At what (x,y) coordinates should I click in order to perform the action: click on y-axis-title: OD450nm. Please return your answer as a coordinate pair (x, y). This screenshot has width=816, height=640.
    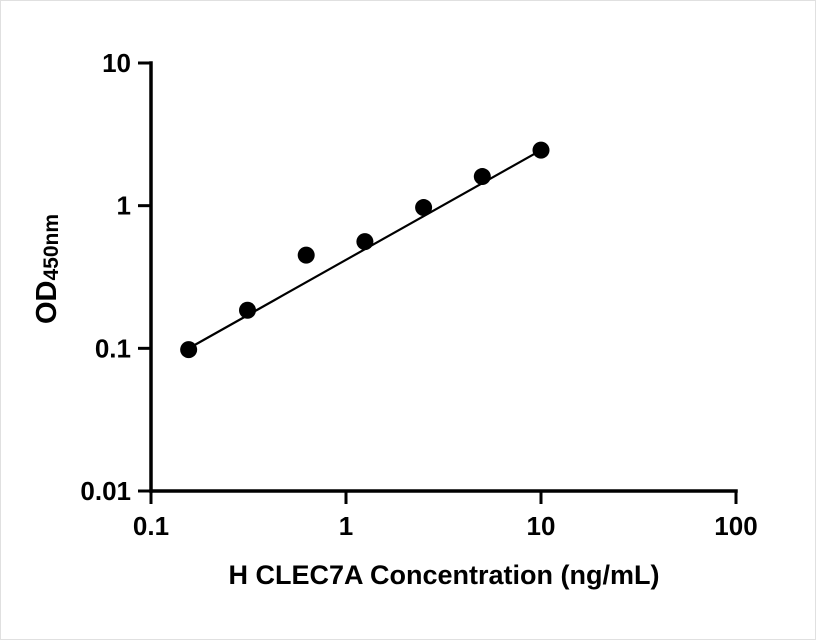
    Looking at the image, I should click on (47, 269).